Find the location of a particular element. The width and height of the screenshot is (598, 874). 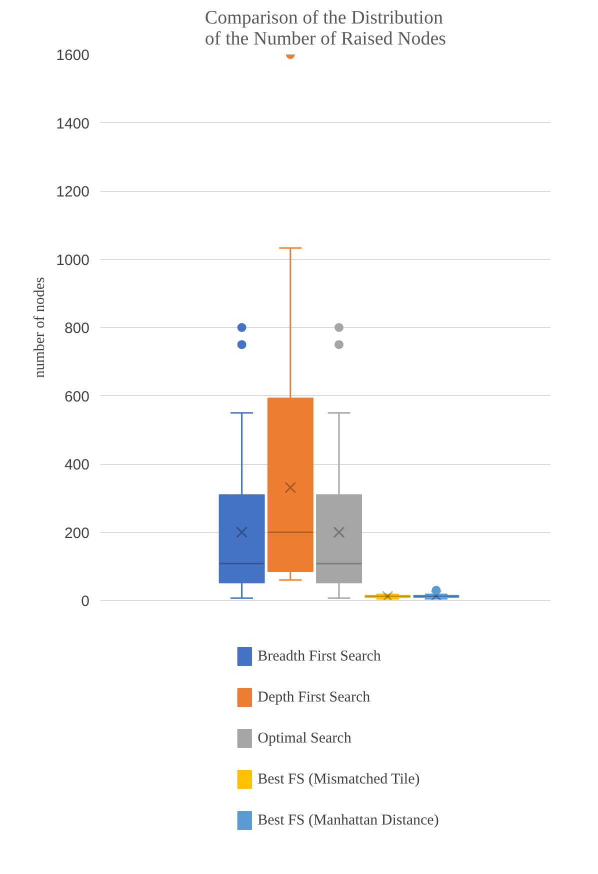

legend-label: Best FS (Manhattan Distance) is located at coordinates (348, 820).